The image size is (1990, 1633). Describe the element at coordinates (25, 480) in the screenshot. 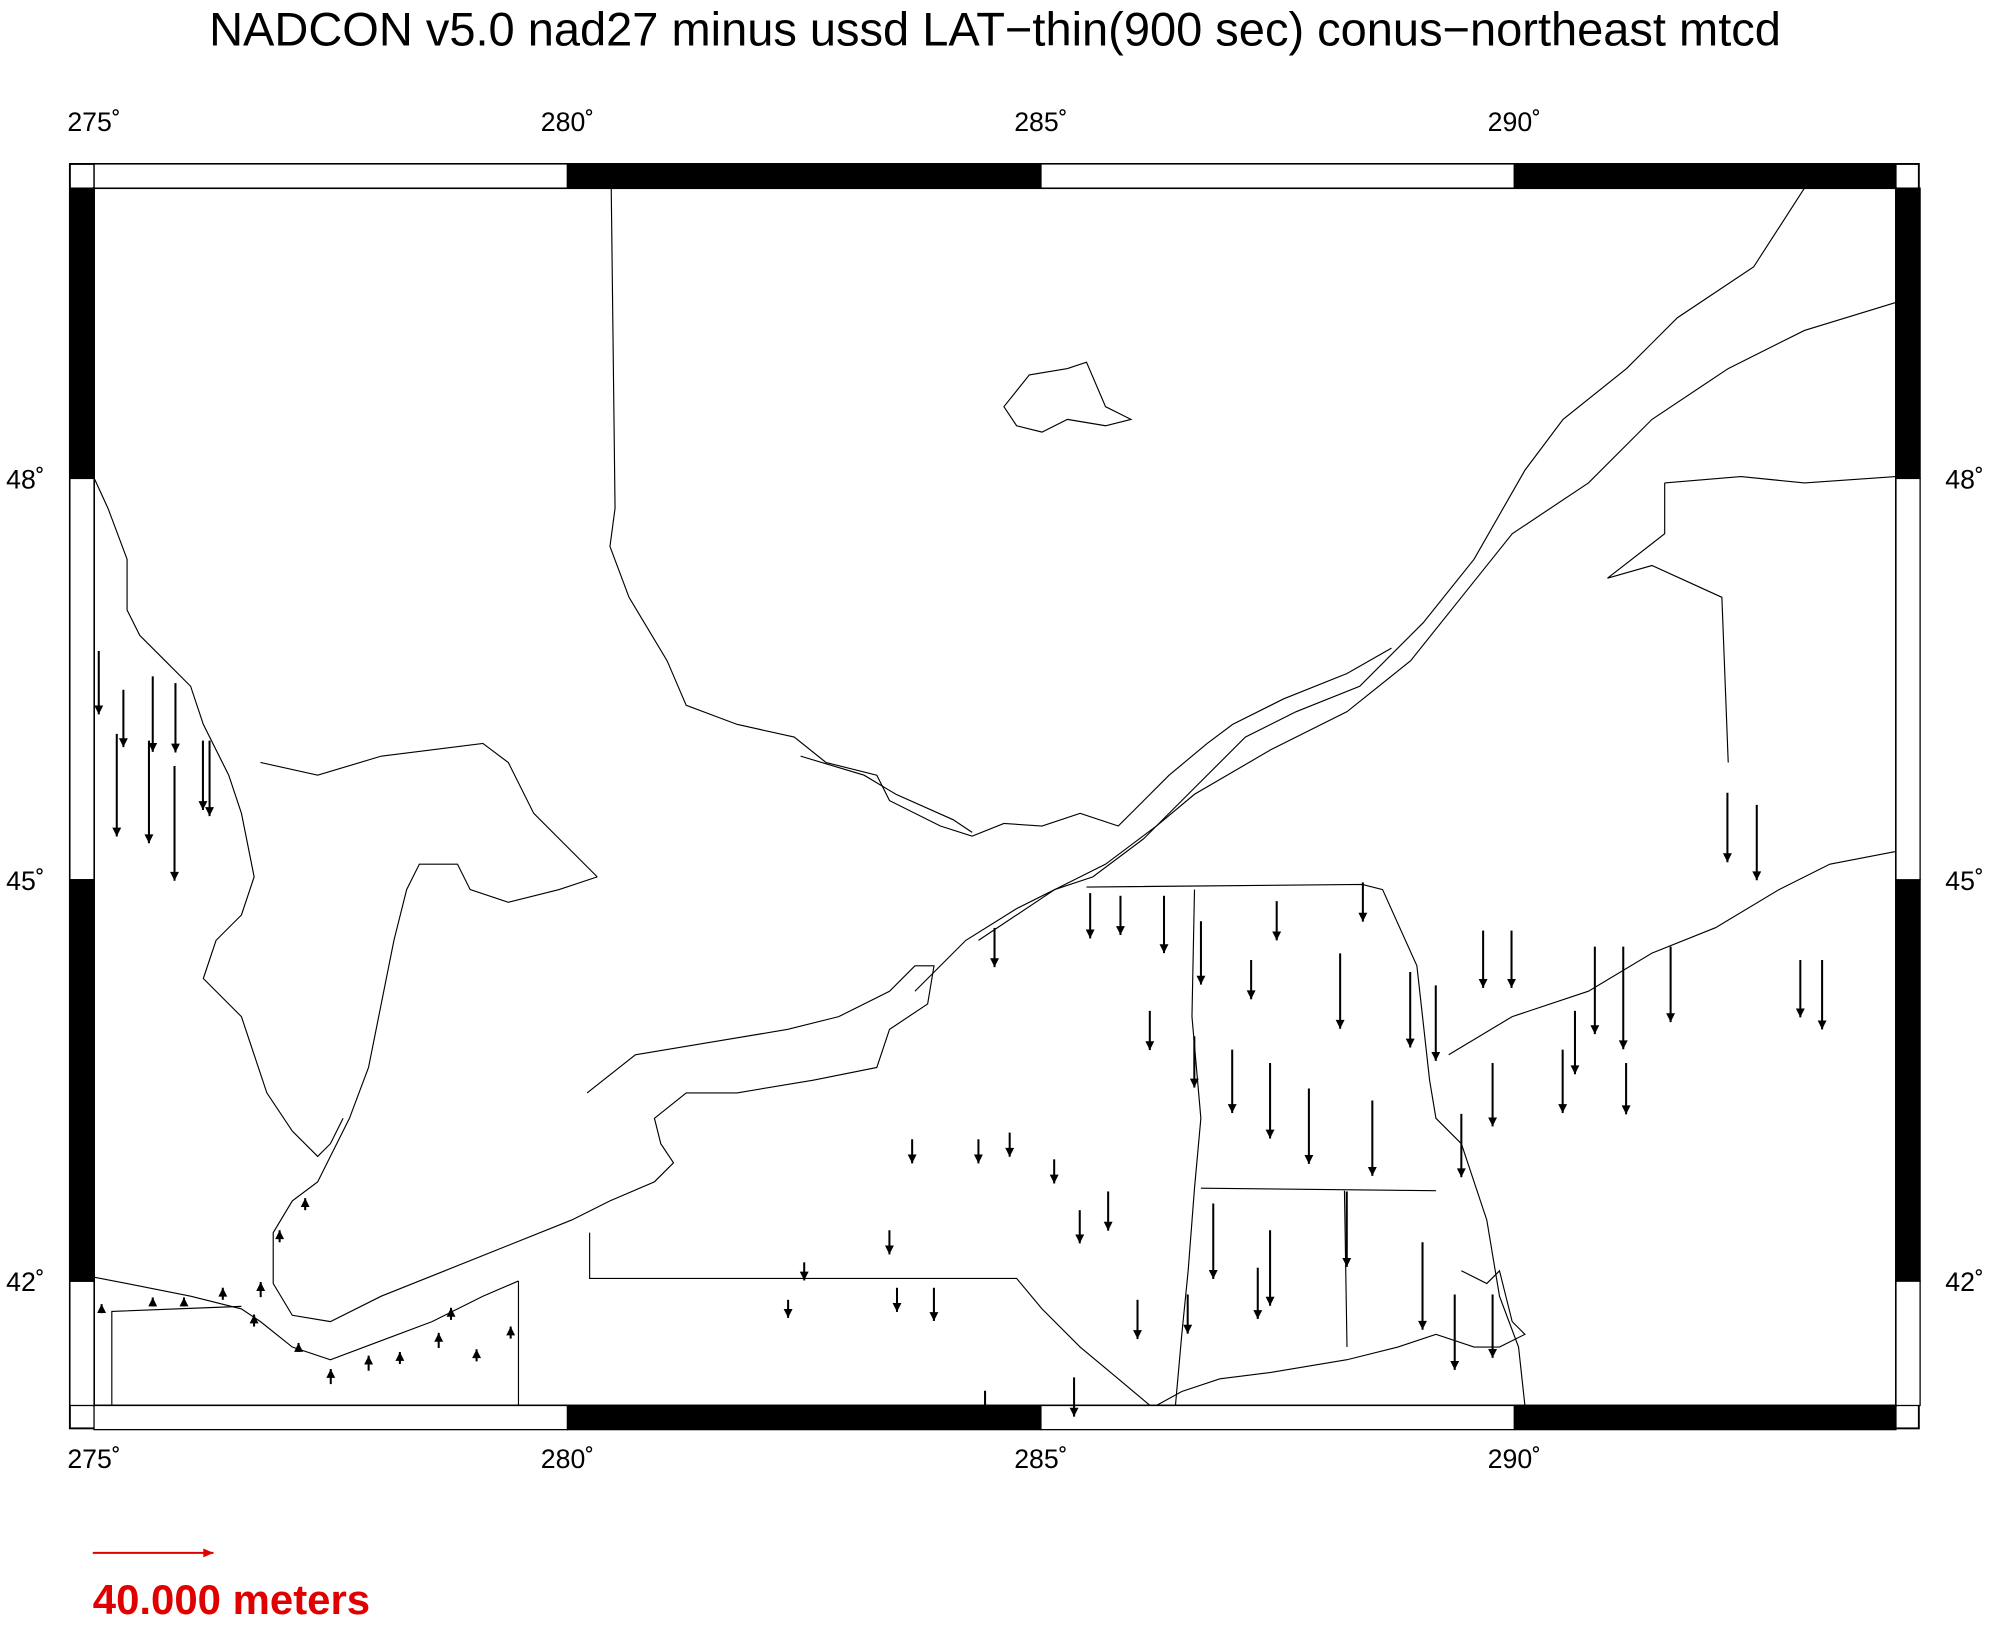

I see `y-tick-label: 48˚` at that location.